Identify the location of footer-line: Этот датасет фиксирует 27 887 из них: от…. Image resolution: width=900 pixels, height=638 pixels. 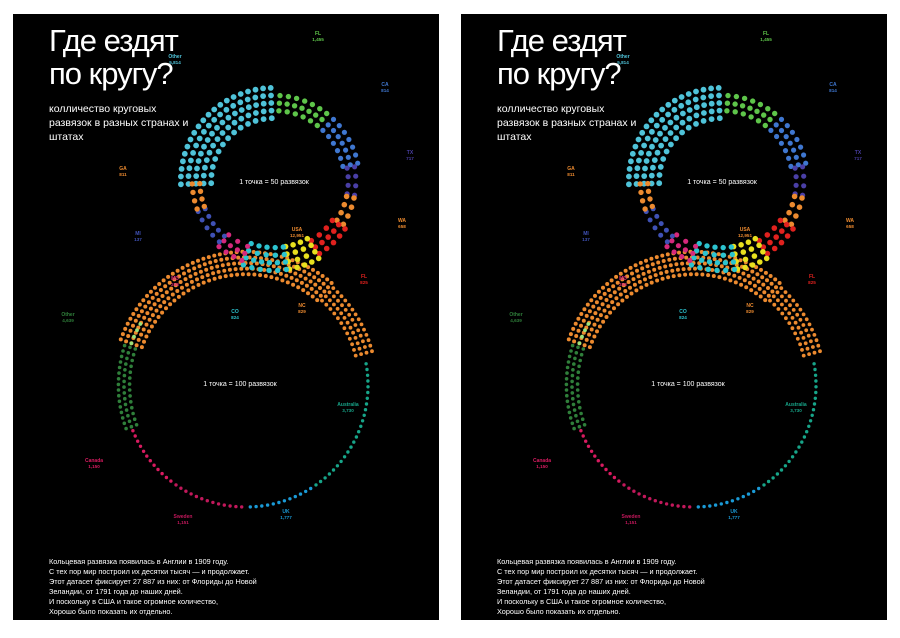
(153, 581).